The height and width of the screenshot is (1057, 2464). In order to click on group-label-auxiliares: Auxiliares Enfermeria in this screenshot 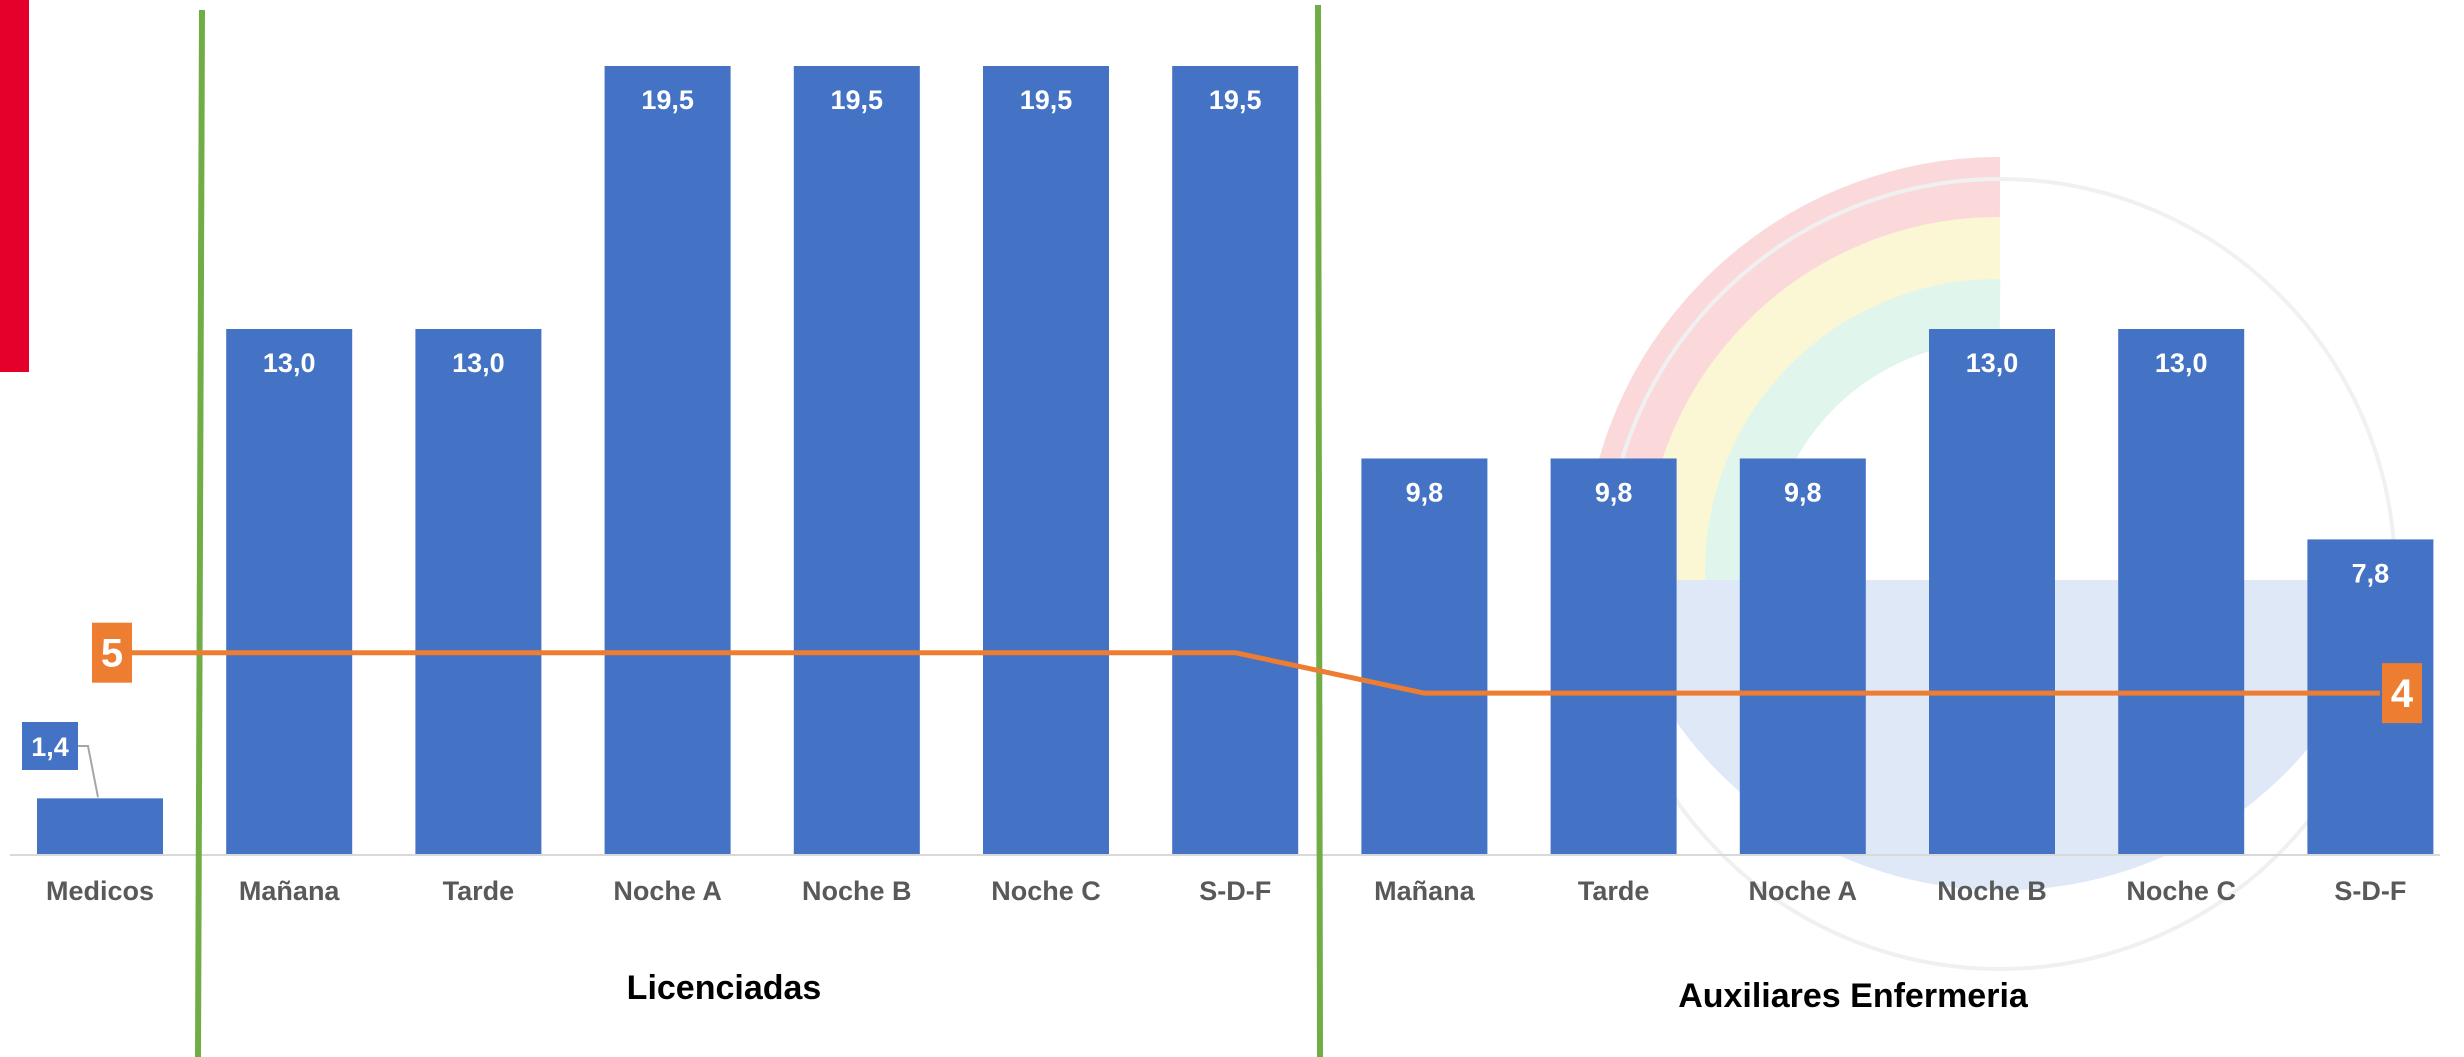, I will do `click(1853, 996)`.